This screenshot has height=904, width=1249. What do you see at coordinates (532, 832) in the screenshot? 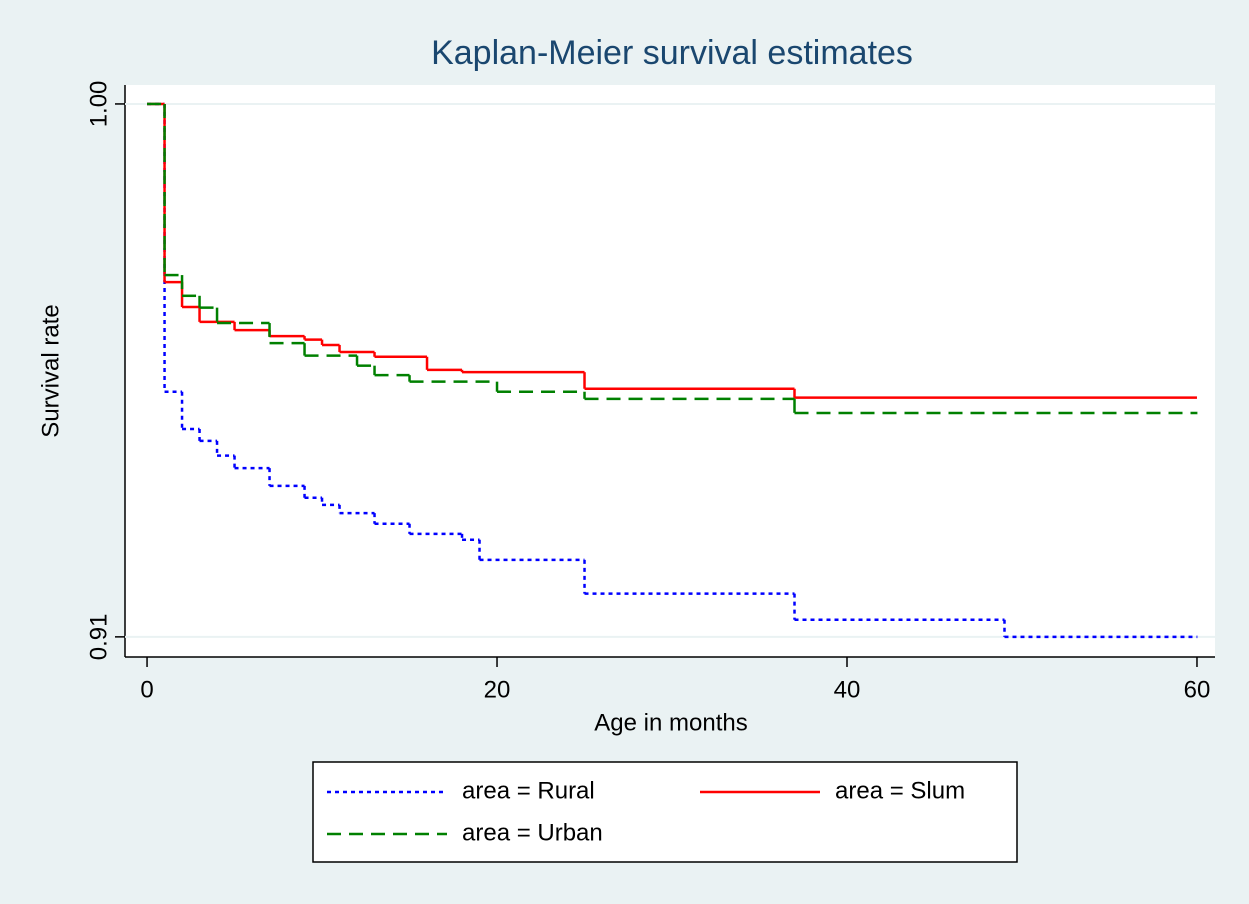
I see `legend-label: area = Urban` at bounding box center [532, 832].